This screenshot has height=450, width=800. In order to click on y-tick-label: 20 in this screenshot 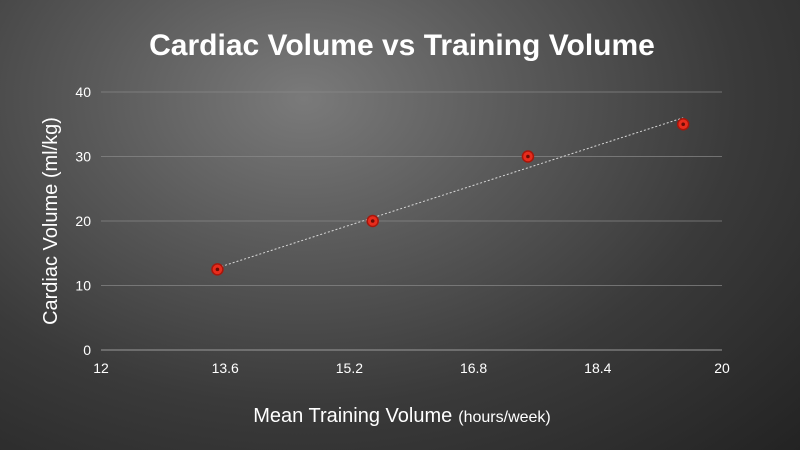, I will do `click(83, 221)`.